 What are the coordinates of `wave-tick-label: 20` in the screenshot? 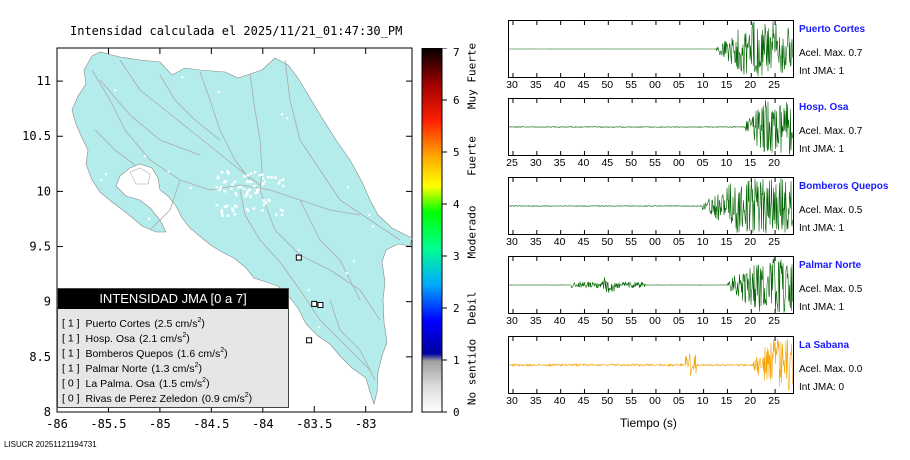 It's located at (750, 242).